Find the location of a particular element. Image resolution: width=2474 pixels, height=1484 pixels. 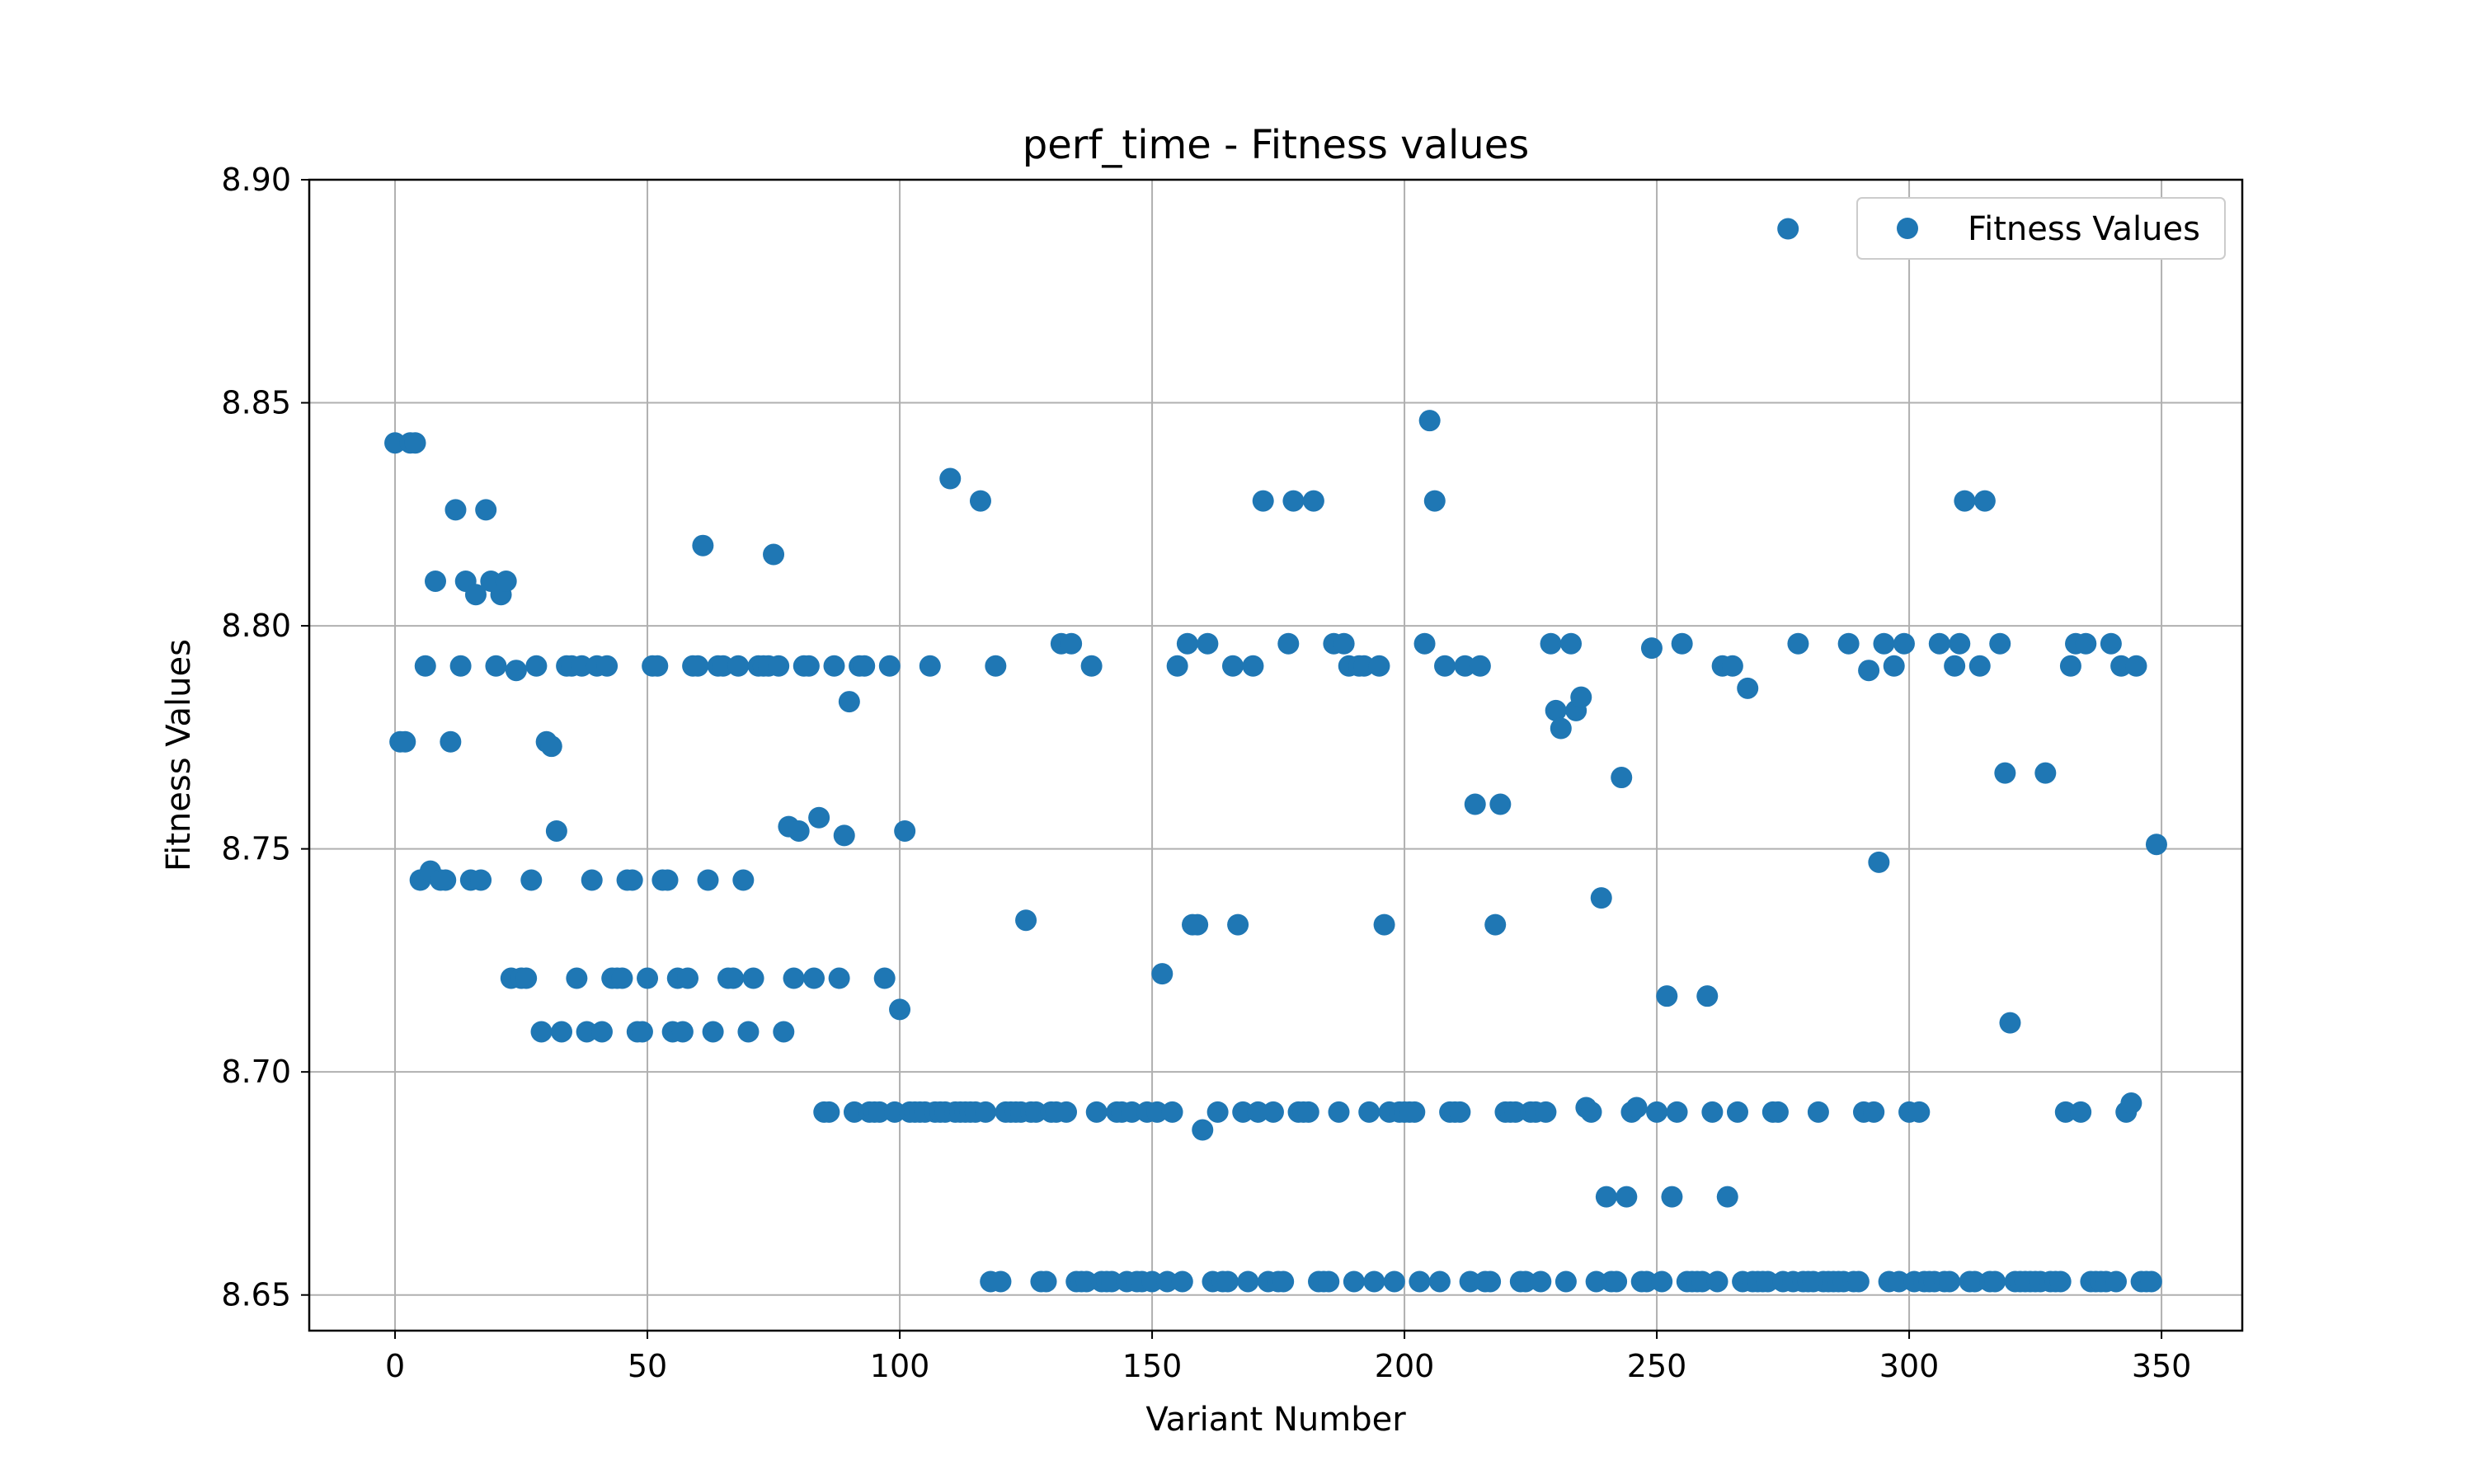

x-tick-label: 350 is located at coordinates (2162, 1366).